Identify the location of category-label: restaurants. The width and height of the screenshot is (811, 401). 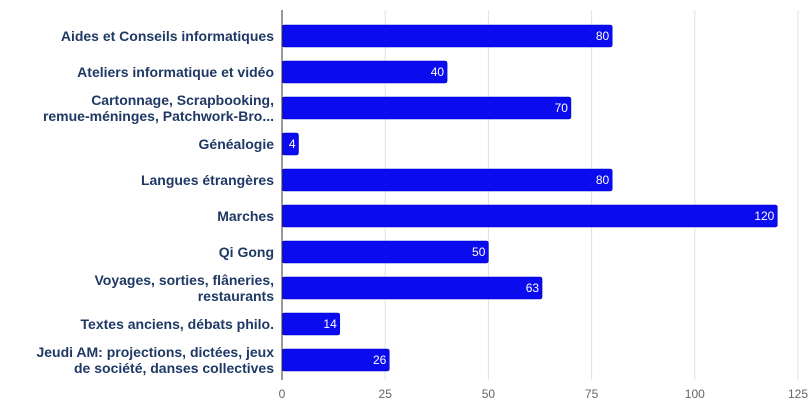
(236, 296).